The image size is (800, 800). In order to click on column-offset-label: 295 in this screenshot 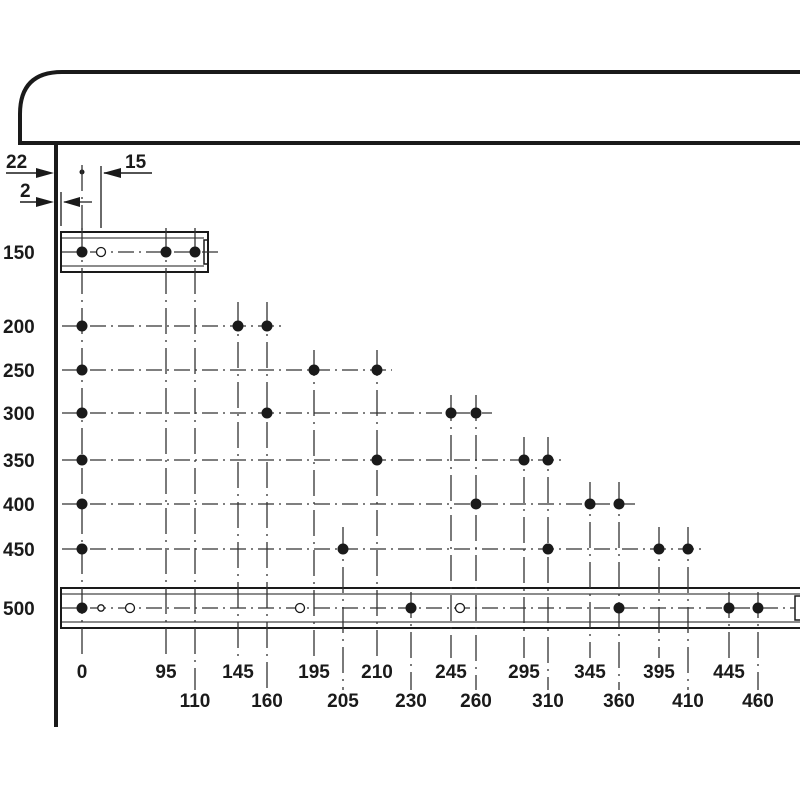, I will do `click(524, 672)`.